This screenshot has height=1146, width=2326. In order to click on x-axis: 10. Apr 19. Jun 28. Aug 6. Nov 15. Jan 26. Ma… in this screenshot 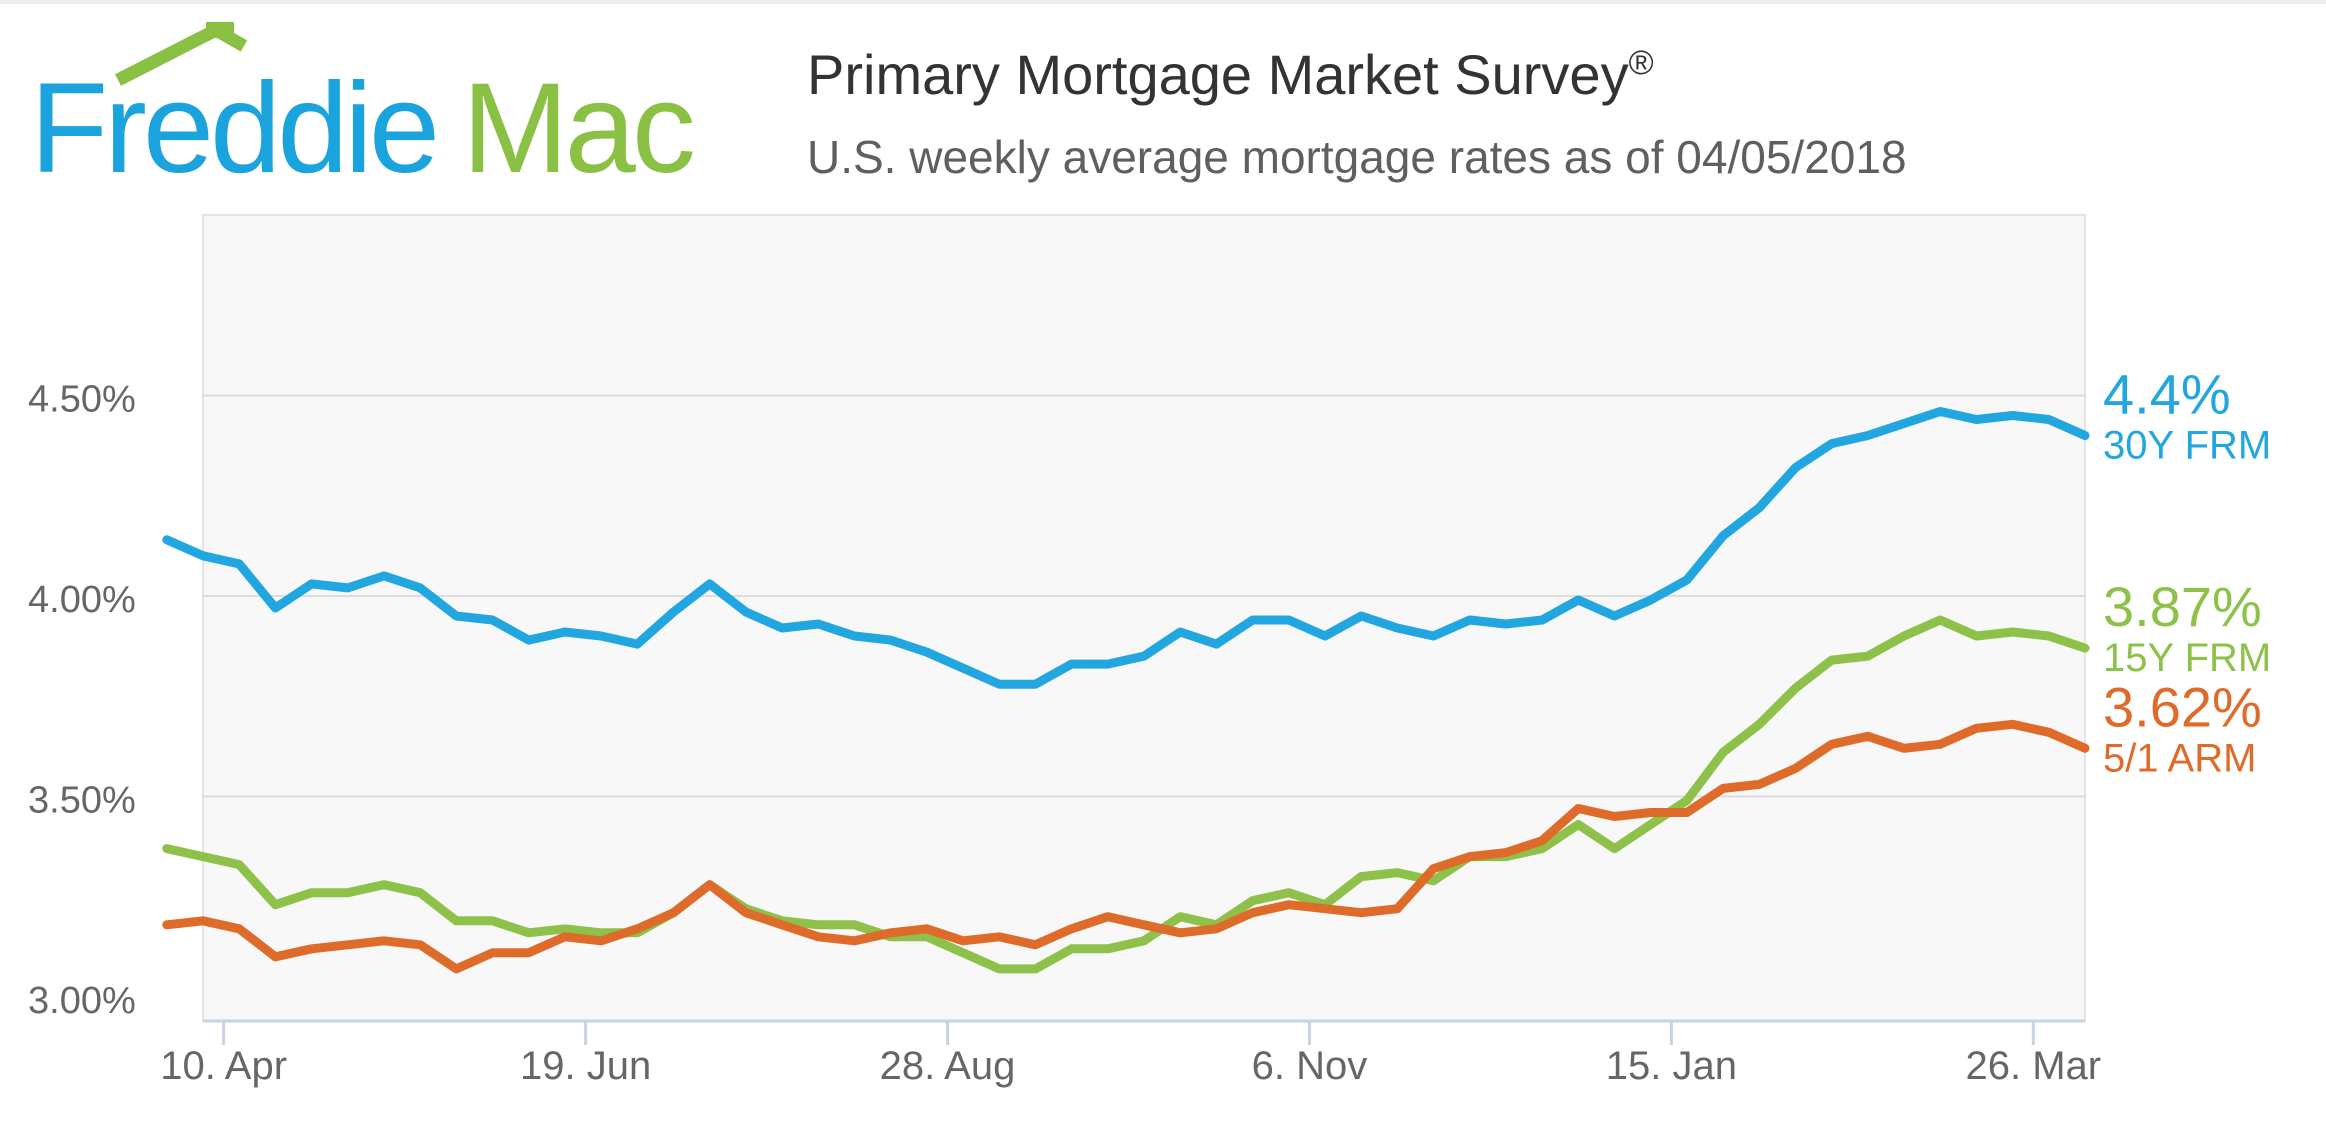, I will do `click(1130, 1053)`.